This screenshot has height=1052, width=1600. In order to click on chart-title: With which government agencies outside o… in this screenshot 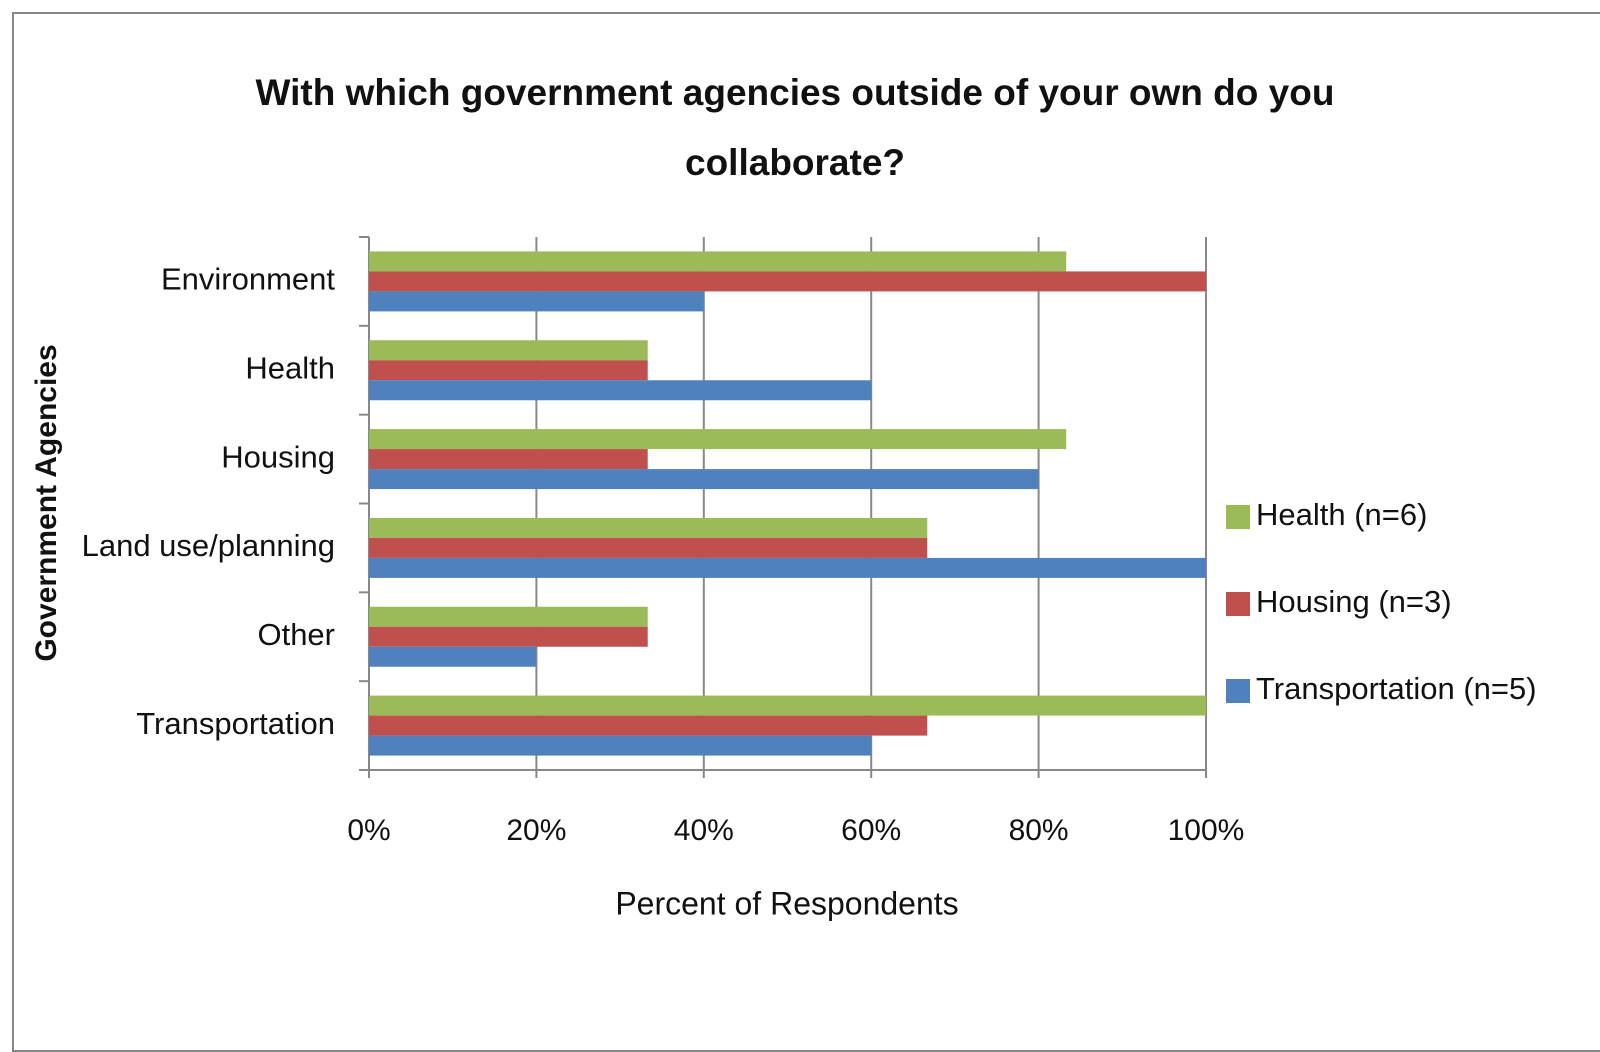, I will do `click(795, 127)`.